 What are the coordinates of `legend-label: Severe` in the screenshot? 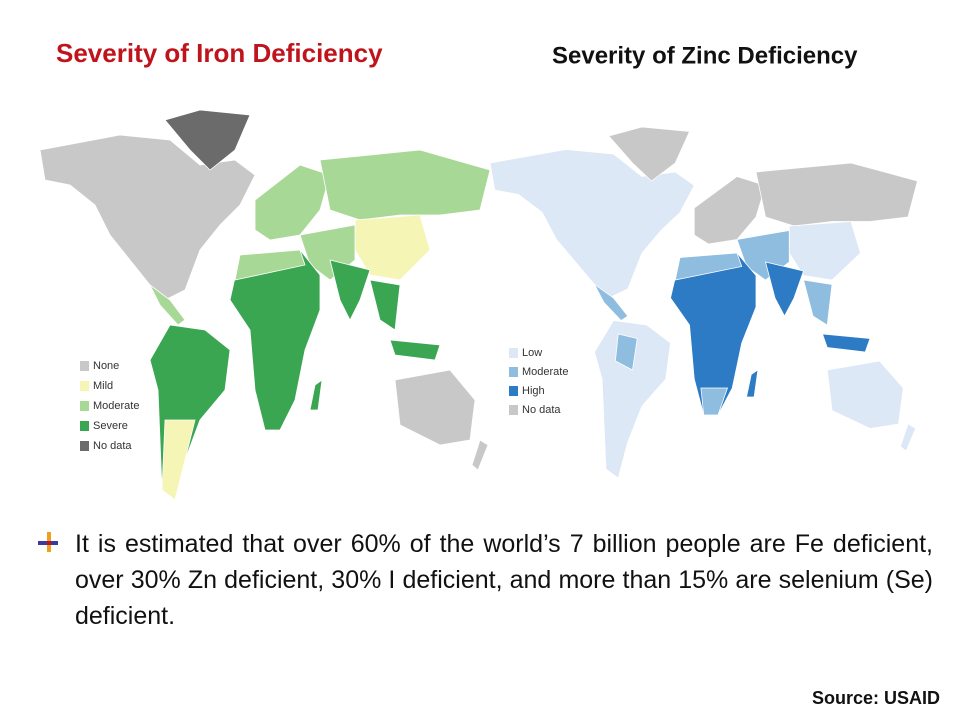 It's located at (110, 426).